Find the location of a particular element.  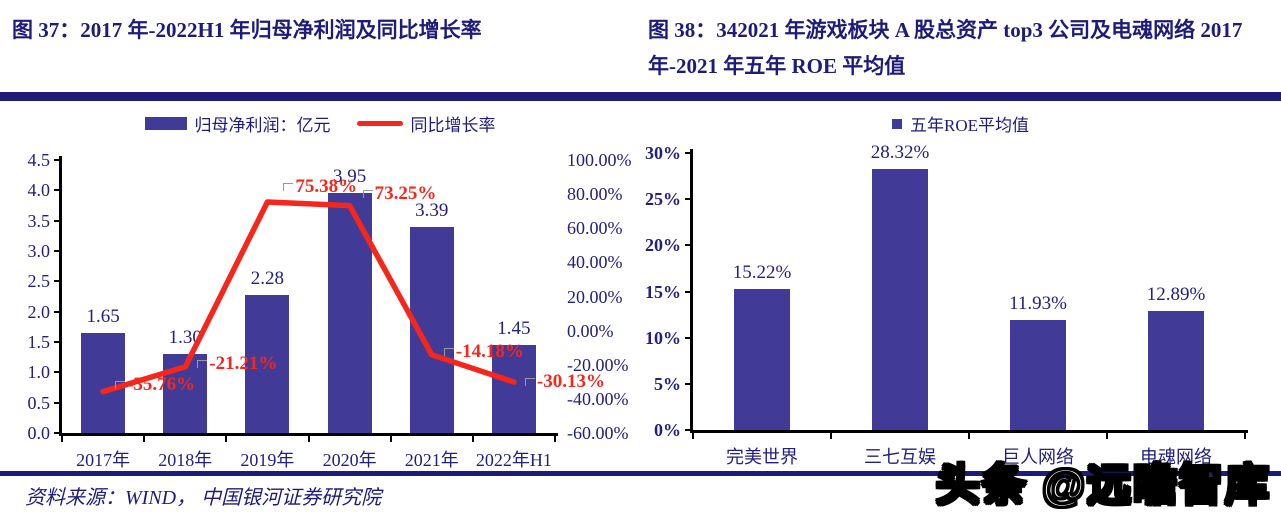

legend-label: 五年ROE平均值 is located at coordinates (969, 125).